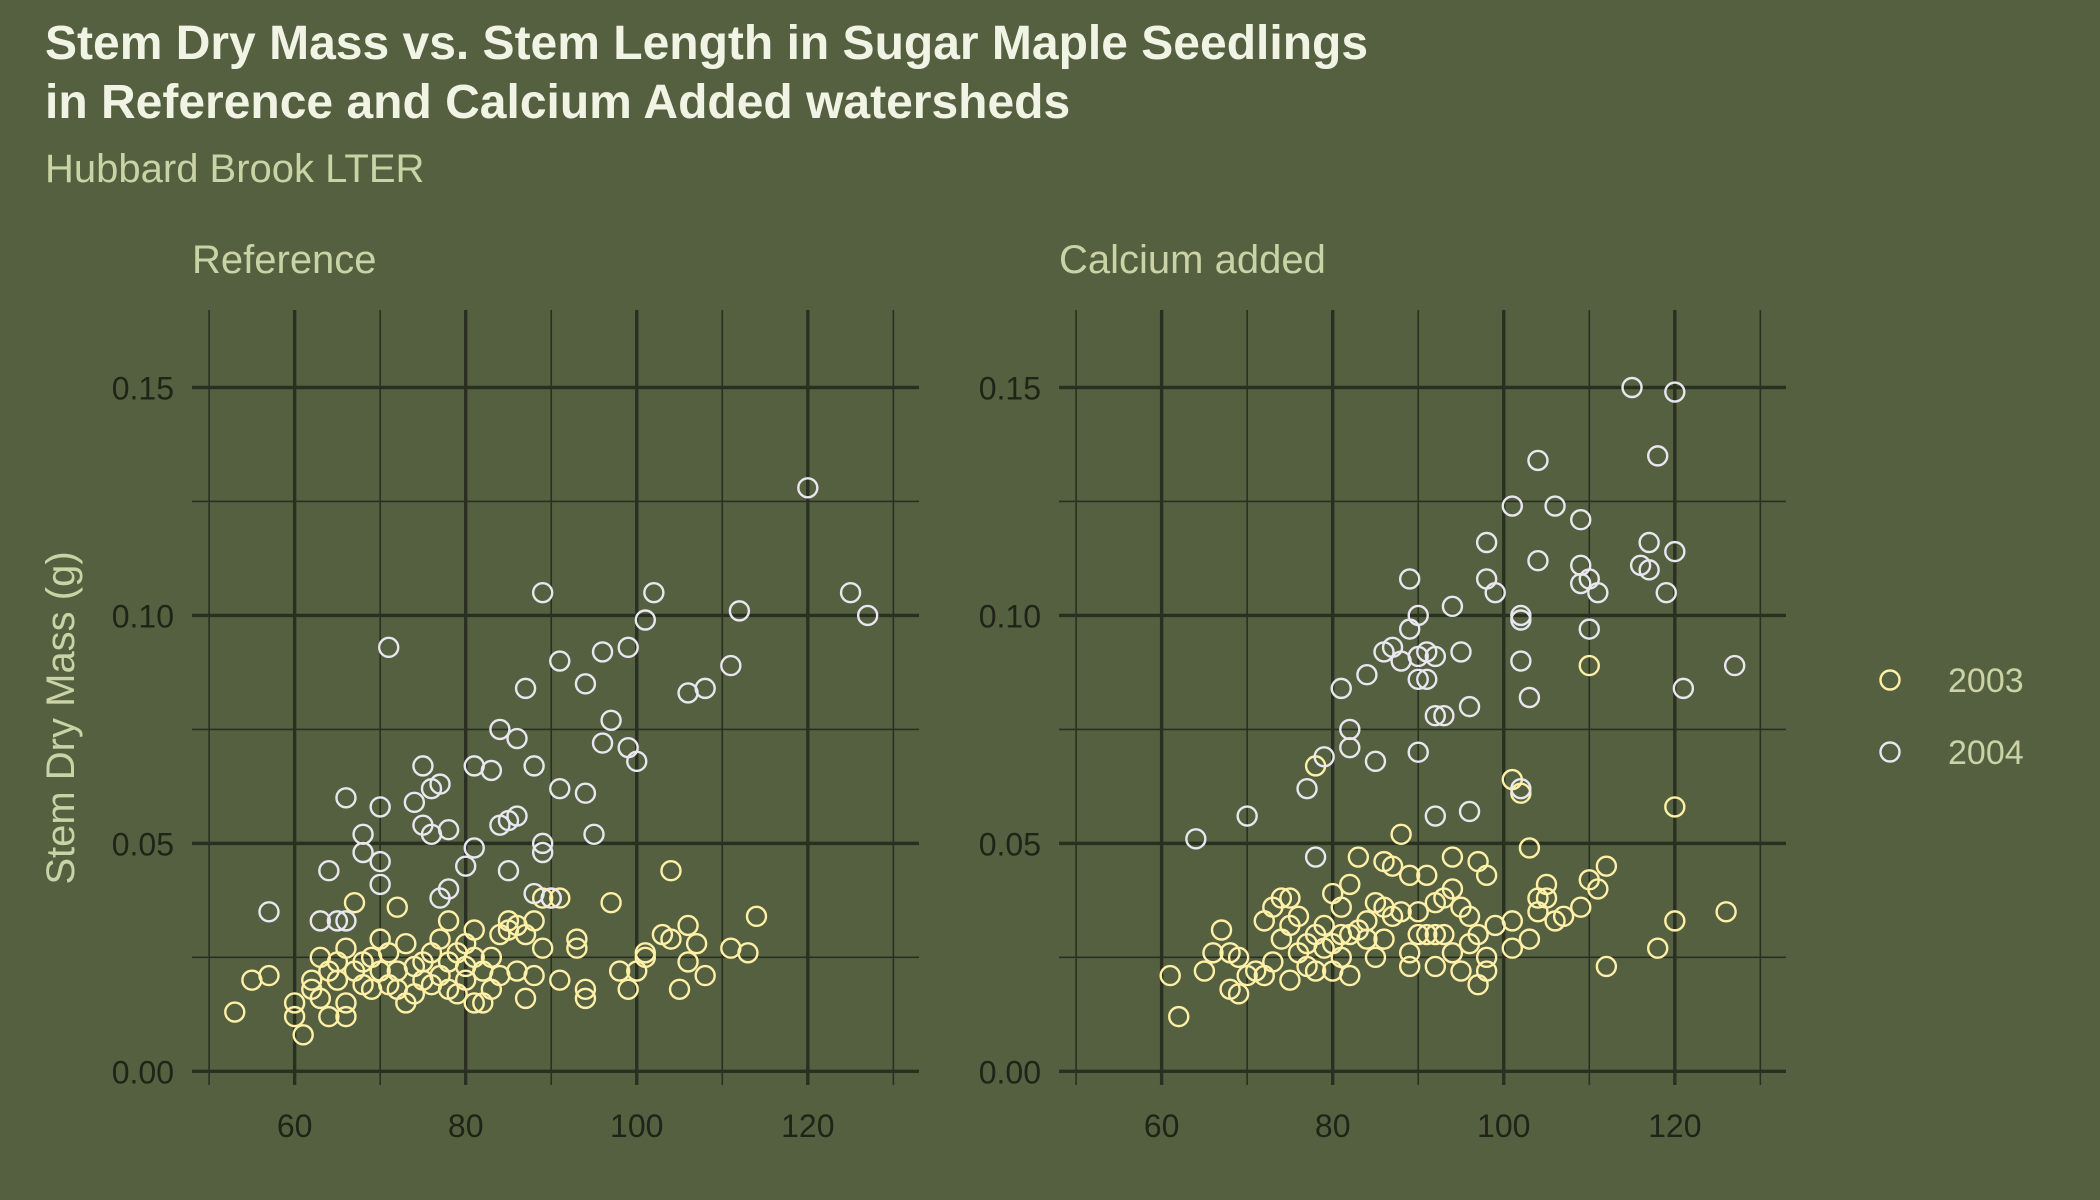  Describe the element at coordinates (1192, 260) in the screenshot. I see `facet-label: Calcium added` at that location.